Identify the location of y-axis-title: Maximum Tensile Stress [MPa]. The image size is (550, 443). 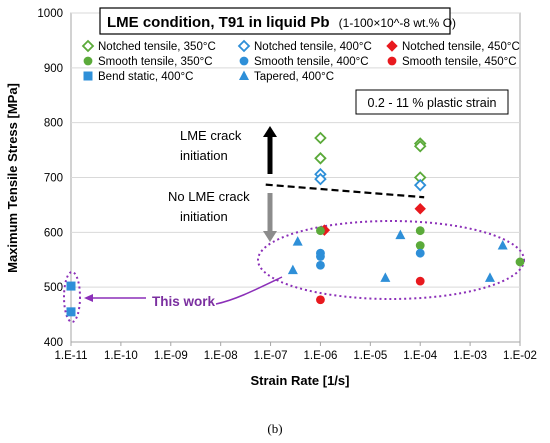
(12, 178).